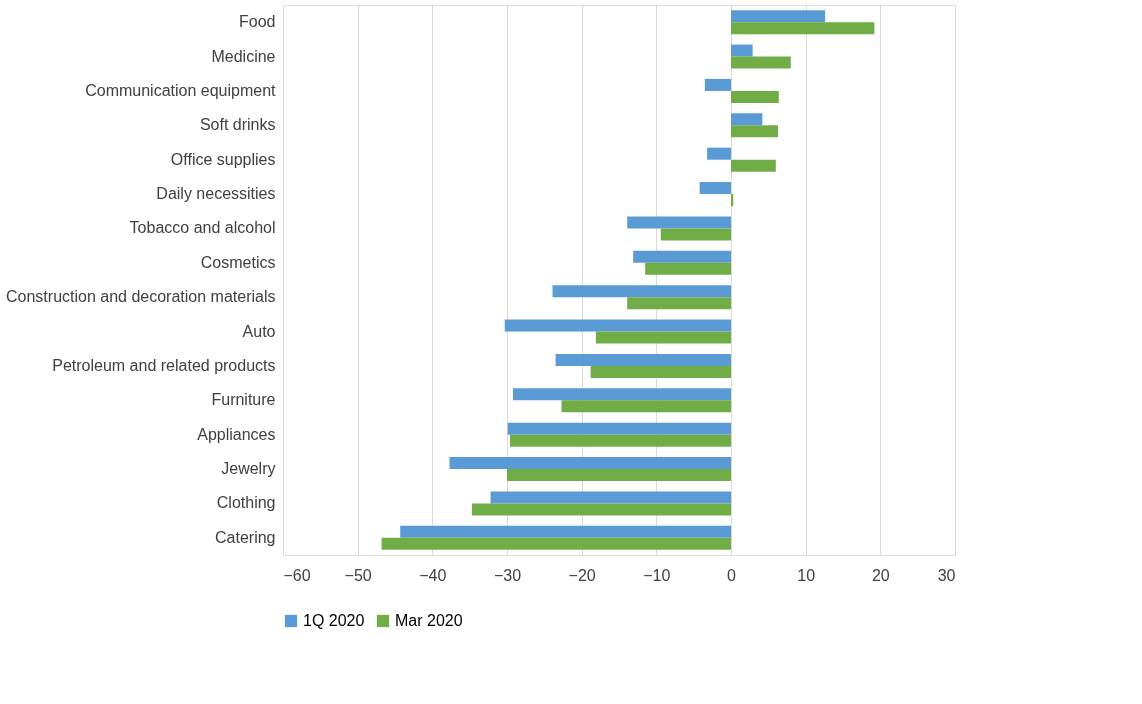 The width and height of the screenshot is (1142, 704). Describe the element at coordinates (243, 56) in the screenshot. I see `y-tick-label: Medicine` at that location.